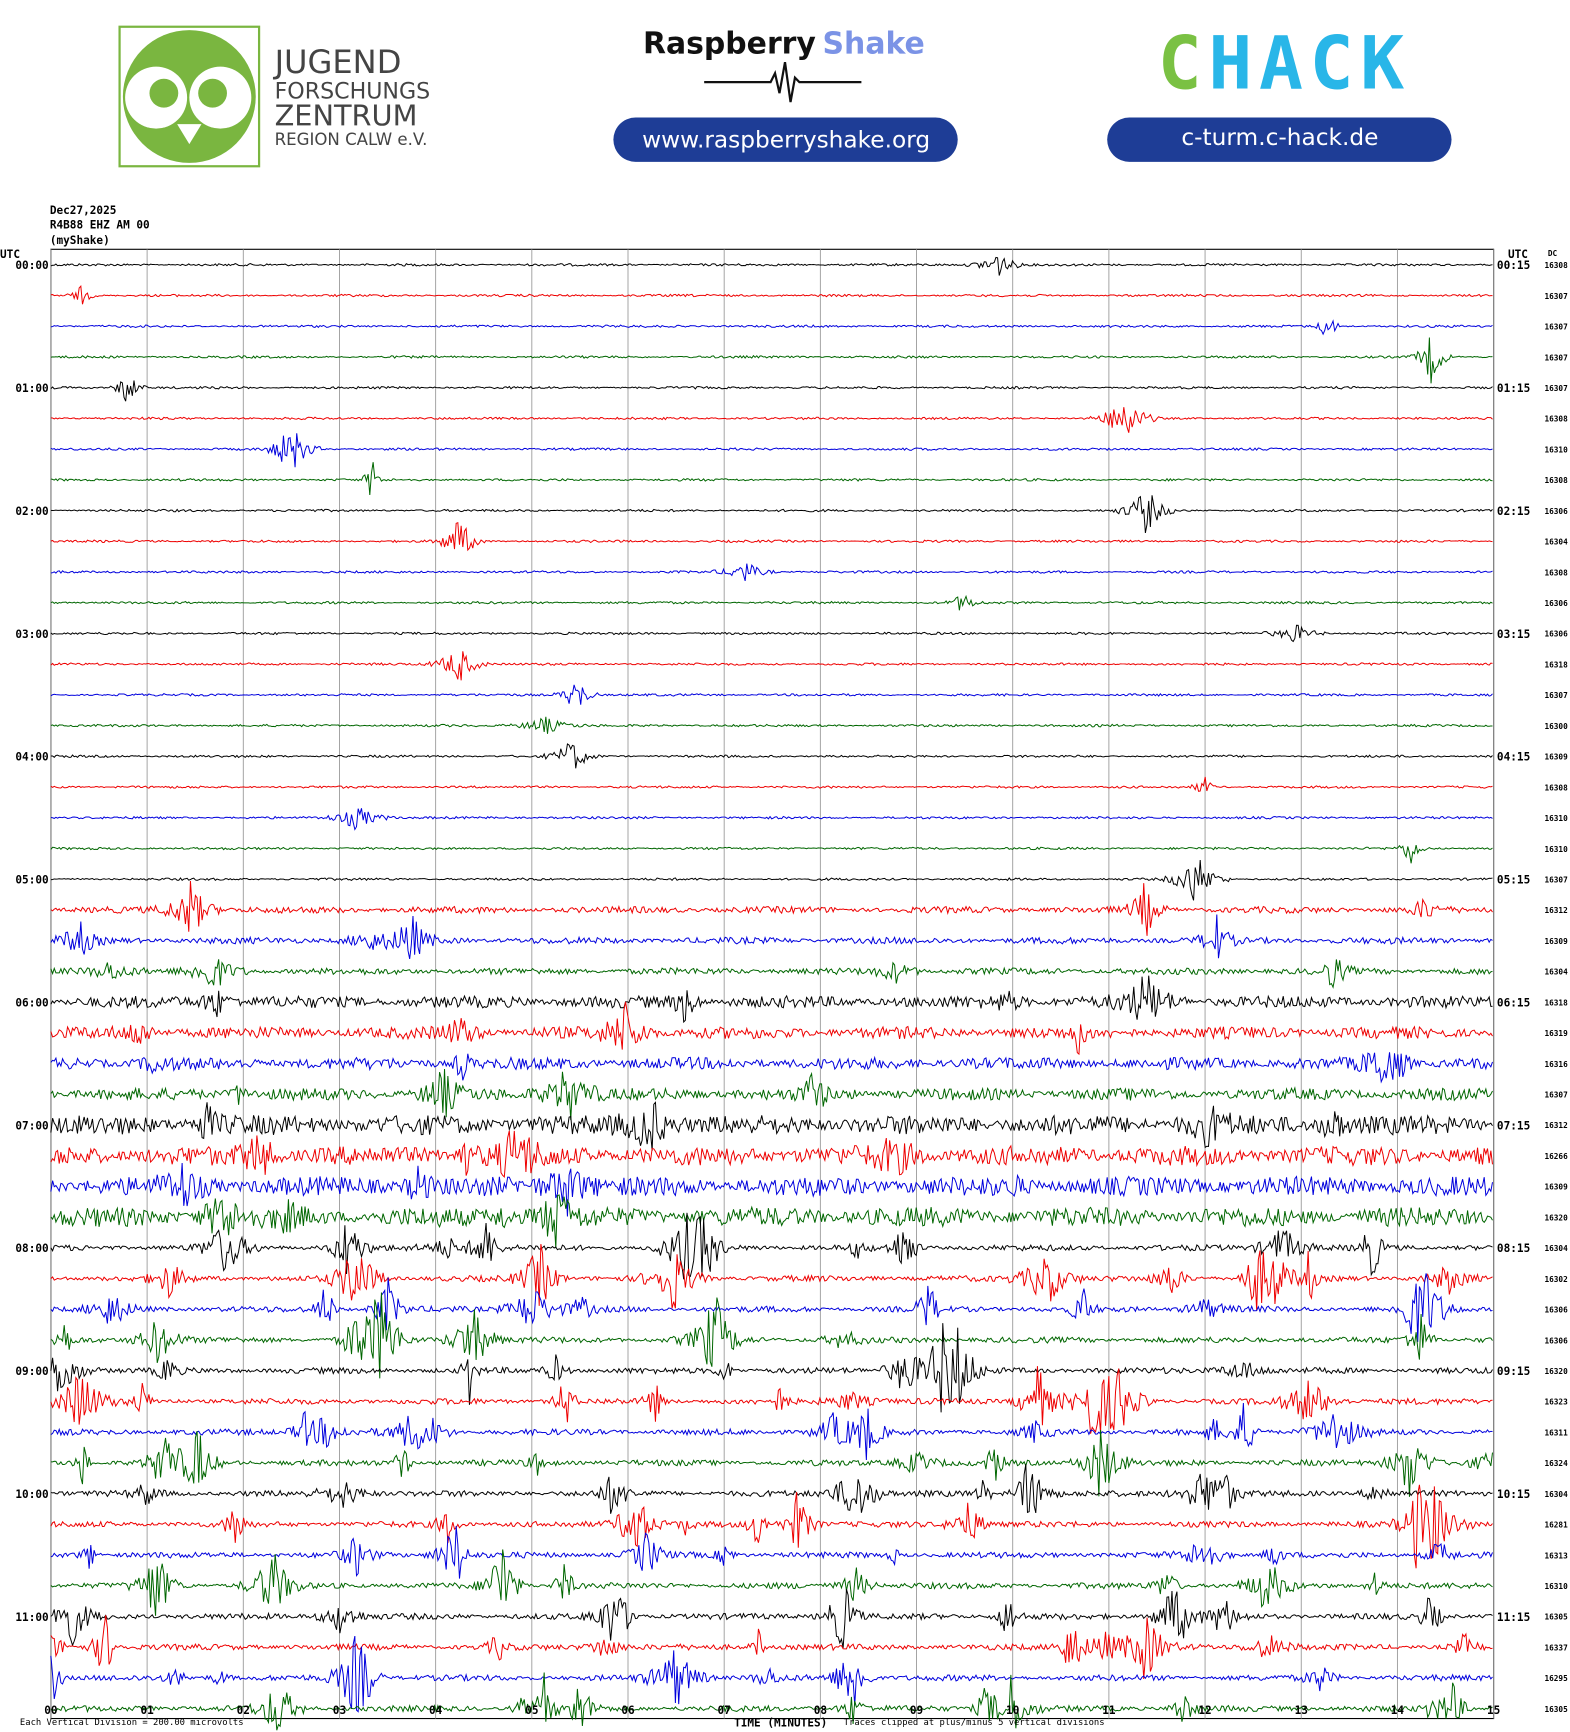 Image resolution: width=1570 pixels, height=1732 pixels. Describe the element at coordinates (724, 1710) in the screenshot. I see `x-tick-label: 07` at that location.